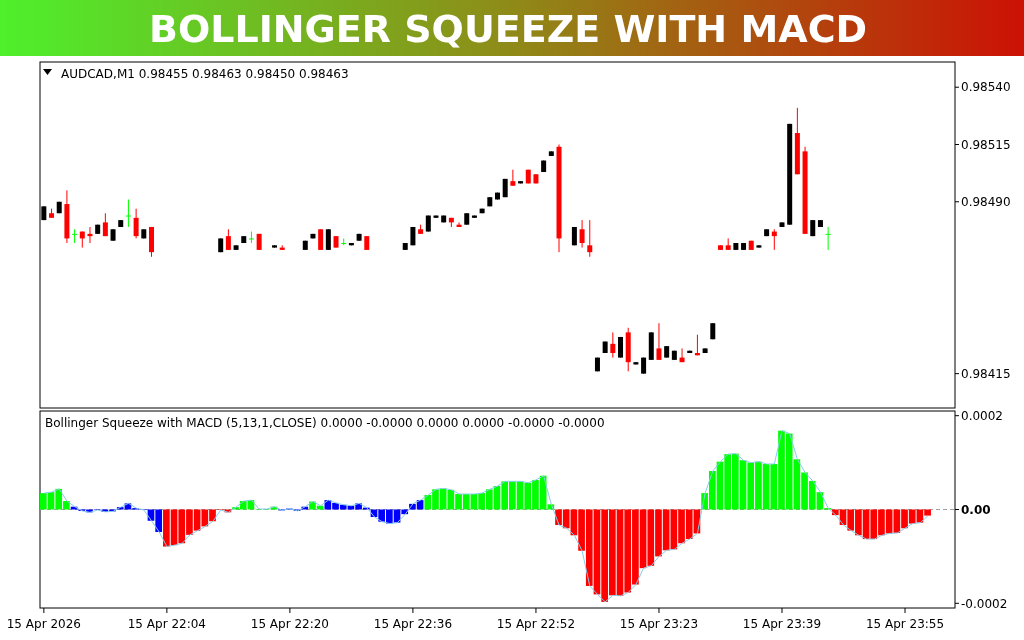 The width and height of the screenshot is (1024, 640). I want to click on y-tick-label: 0.98515, so click(986, 144).